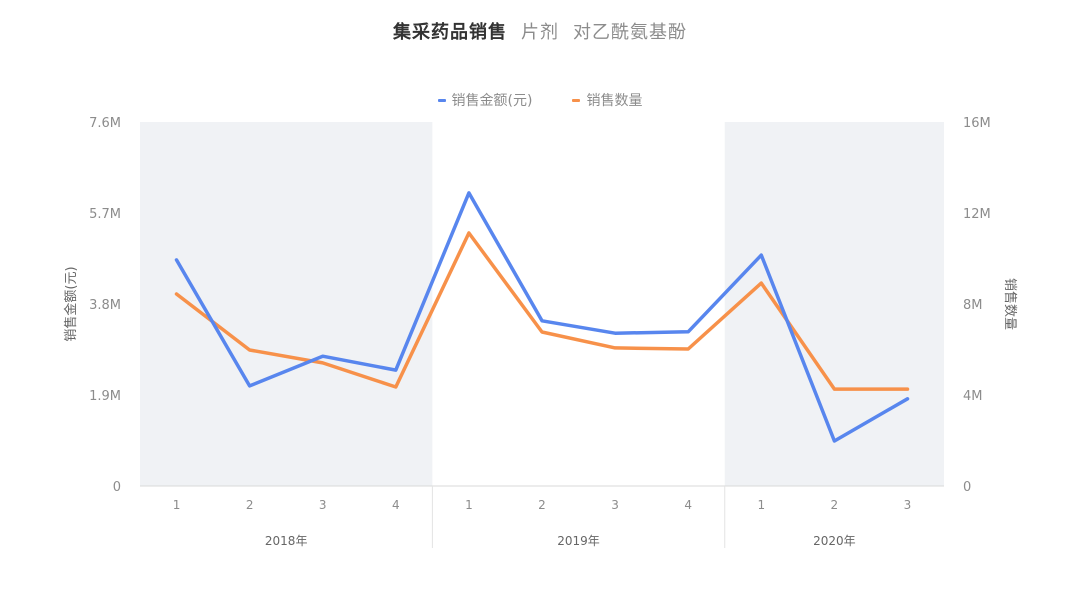 Image resolution: width=1080 pixels, height=604 pixels. What do you see at coordinates (105, 396) in the screenshot?
I see `left-axis-tick: 1.9M` at bounding box center [105, 396].